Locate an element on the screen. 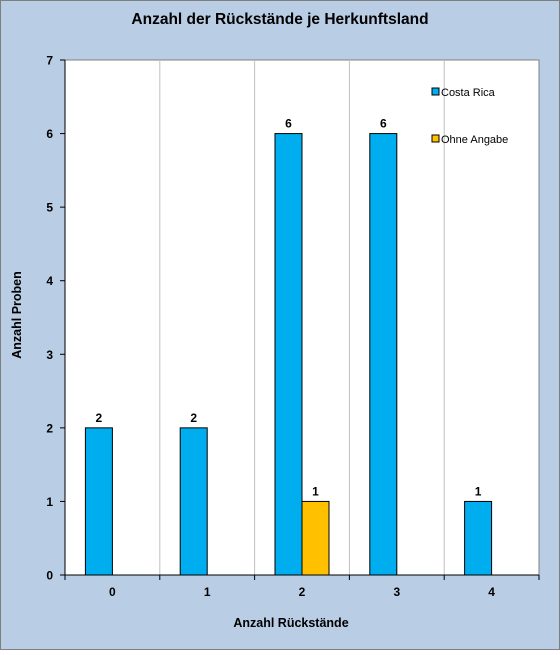  x-tick-label: 0 is located at coordinates (112, 592).